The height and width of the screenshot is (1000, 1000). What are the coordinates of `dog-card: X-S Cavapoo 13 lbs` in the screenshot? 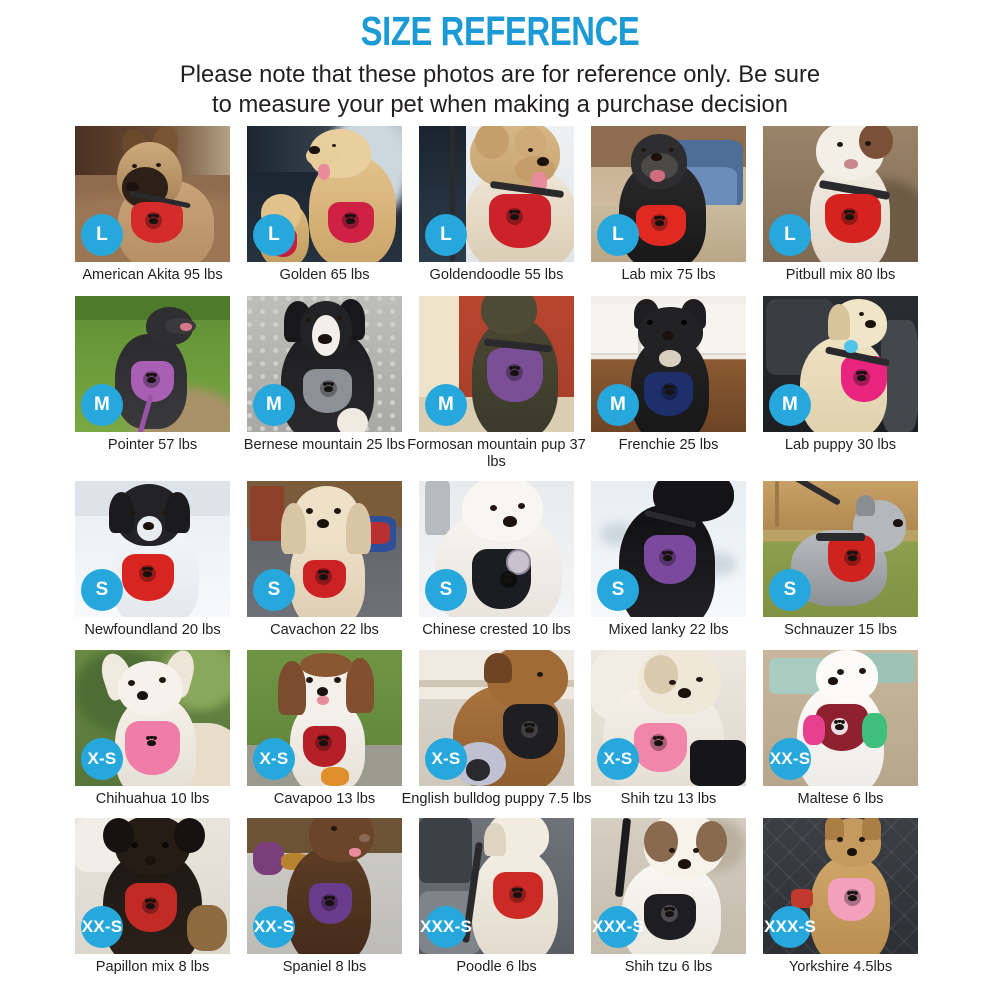 It's located at (324, 729).